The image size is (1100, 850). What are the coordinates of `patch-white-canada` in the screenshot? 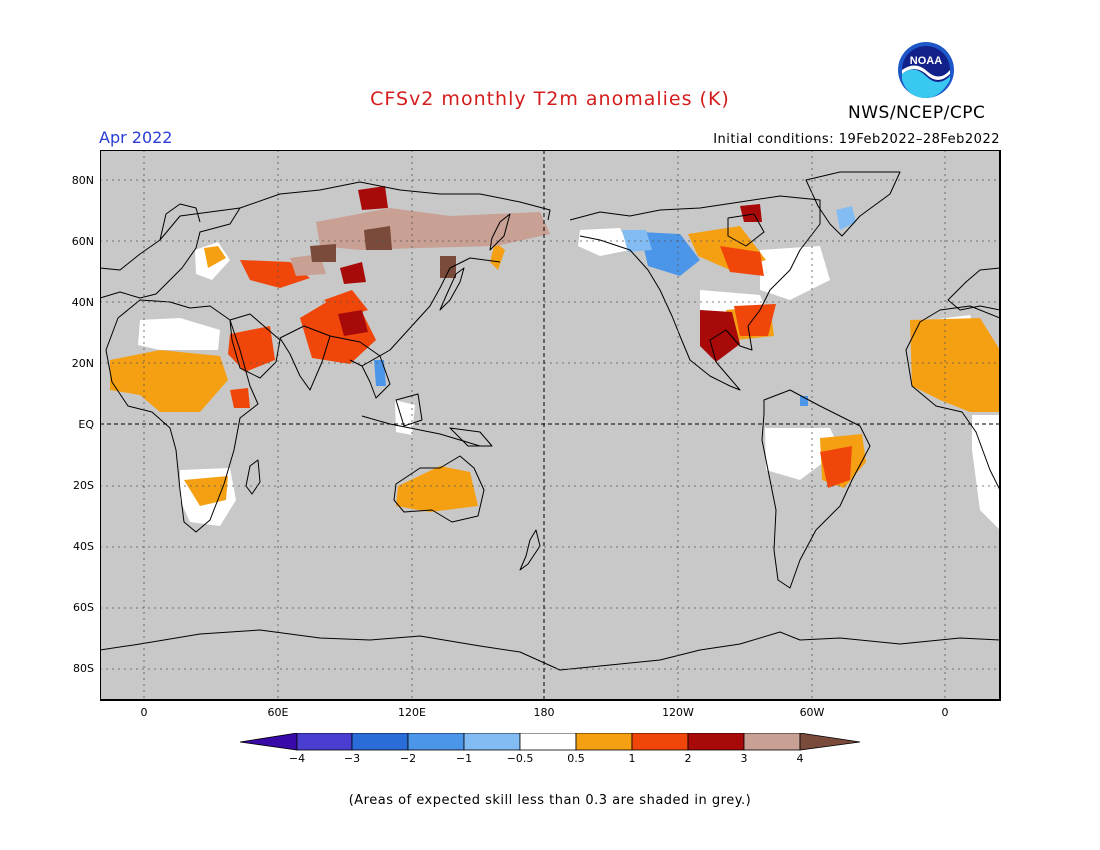 It's located at (795, 273).